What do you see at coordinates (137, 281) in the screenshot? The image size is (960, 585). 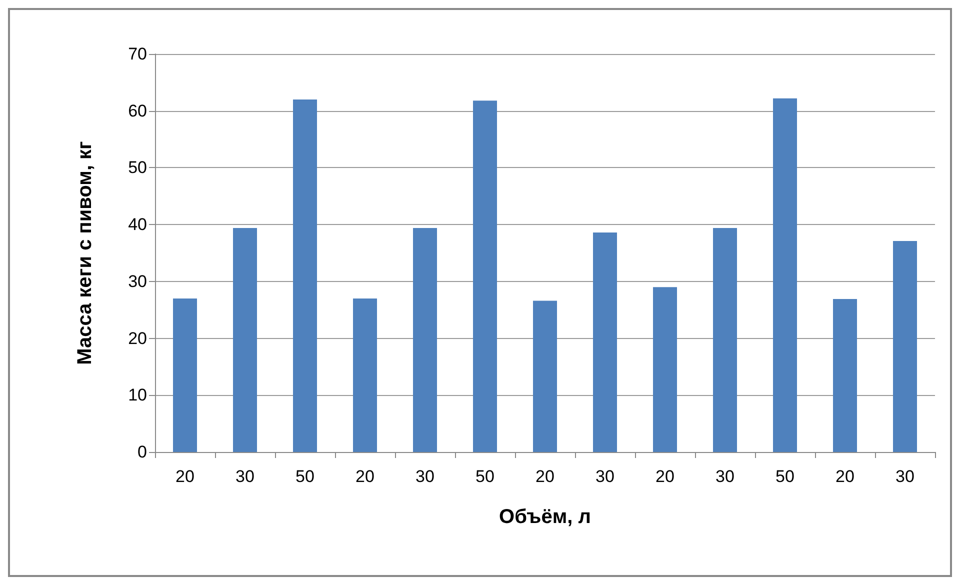 I see `y-tick-label: 30` at bounding box center [137, 281].